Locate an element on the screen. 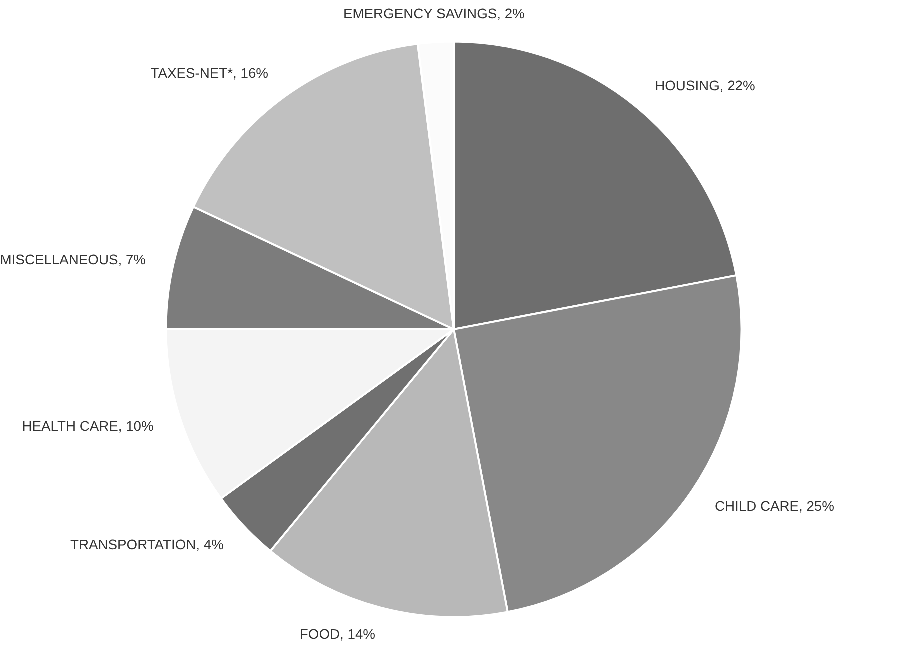 This screenshot has width=901, height=659. slice-label: TRANSPORTATION, 4% is located at coordinates (147, 544).